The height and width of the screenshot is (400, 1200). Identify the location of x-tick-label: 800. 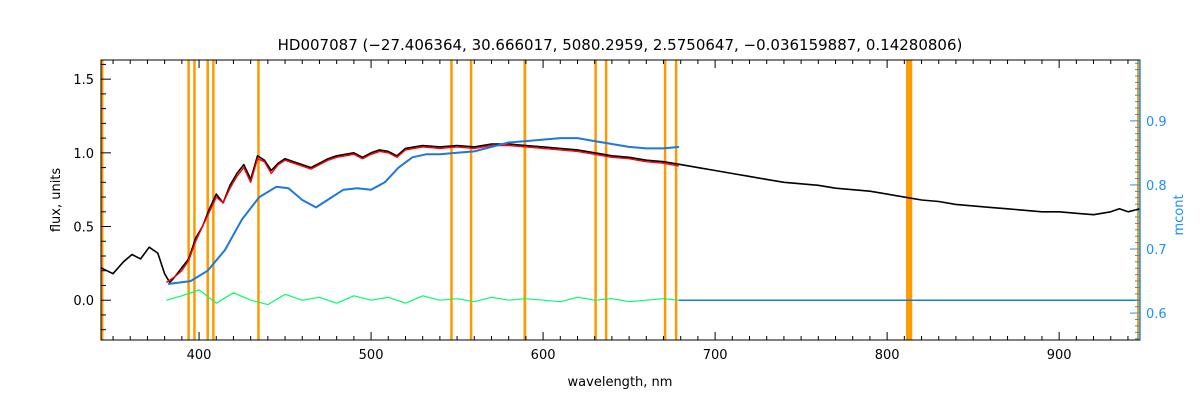
(887, 355).